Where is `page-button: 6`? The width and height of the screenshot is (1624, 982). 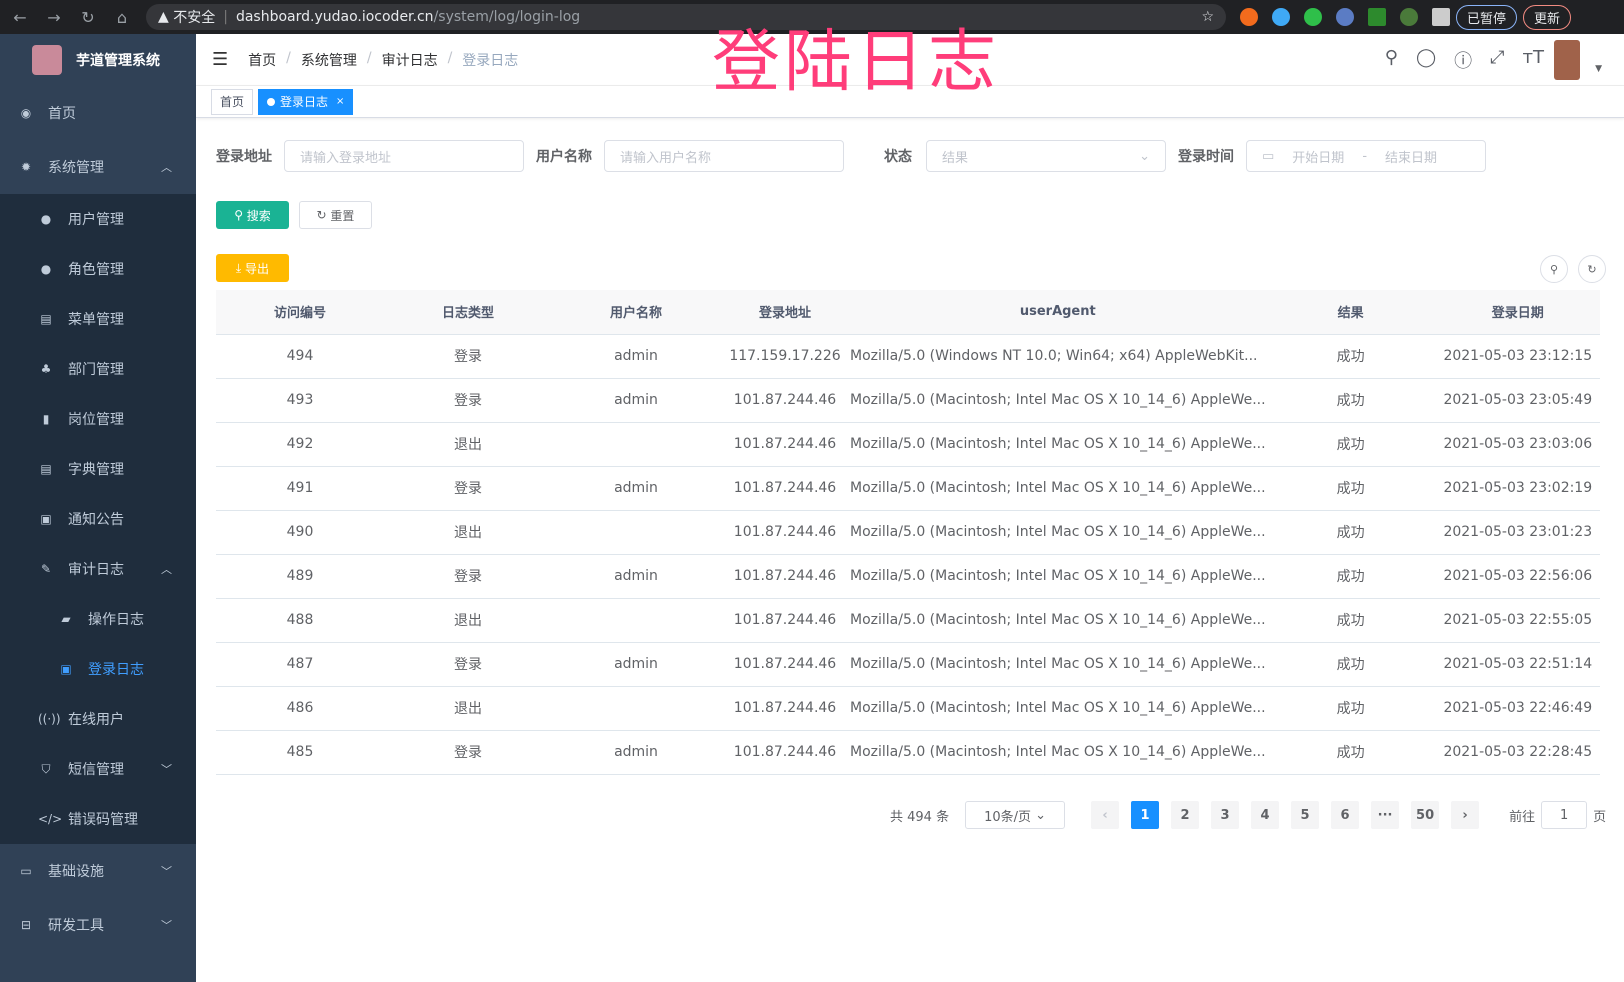
page-button: 6 is located at coordinates (1345, 815).